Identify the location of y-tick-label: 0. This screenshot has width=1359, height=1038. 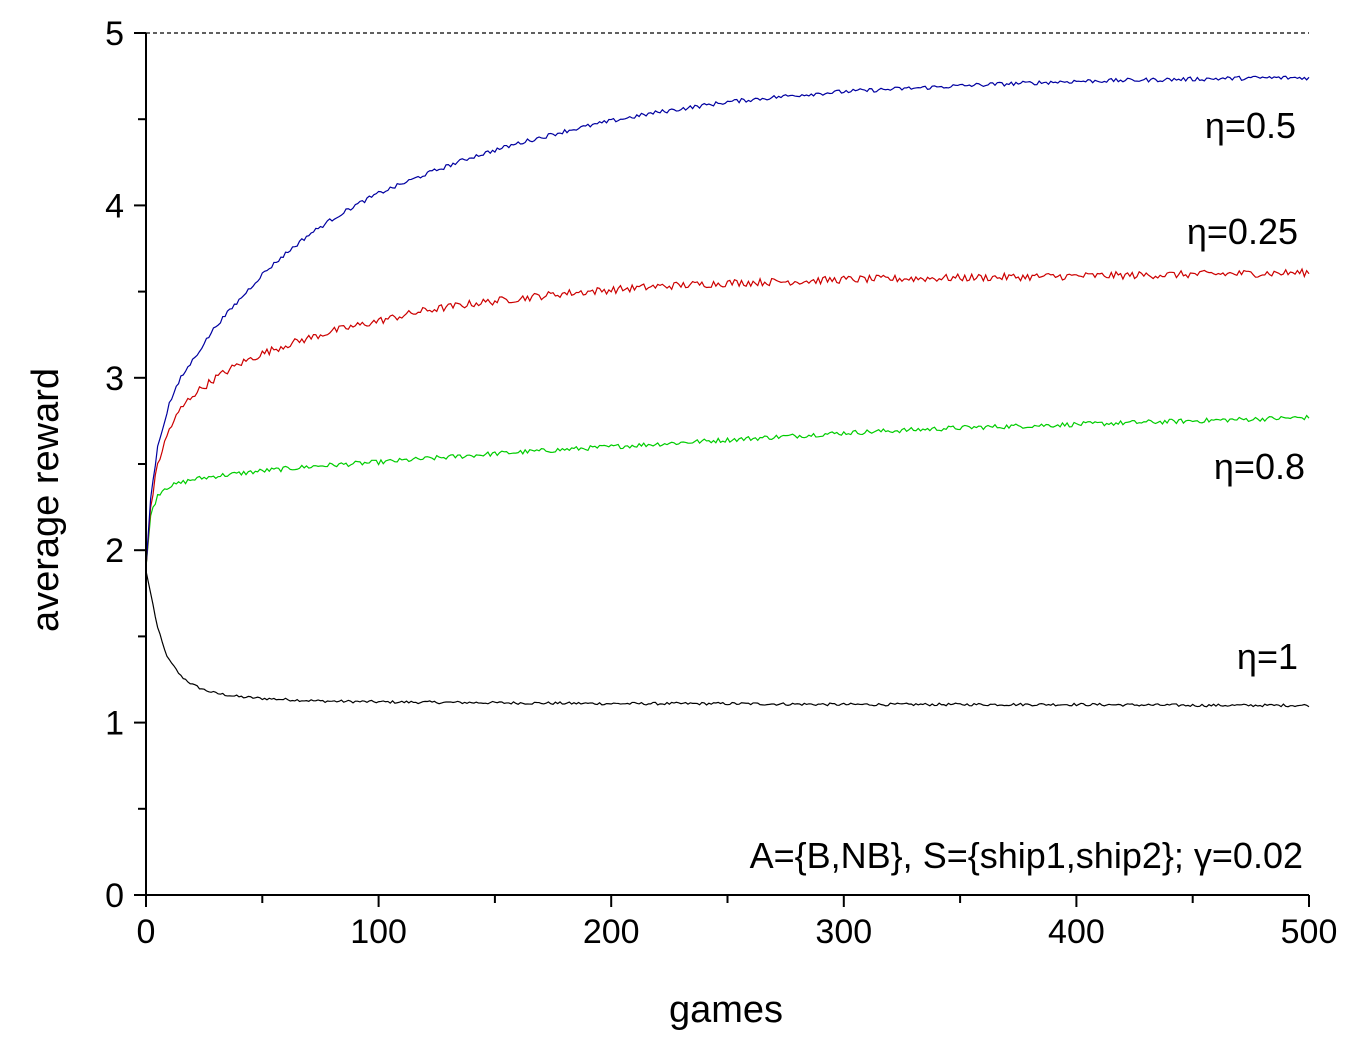
(114, 896).